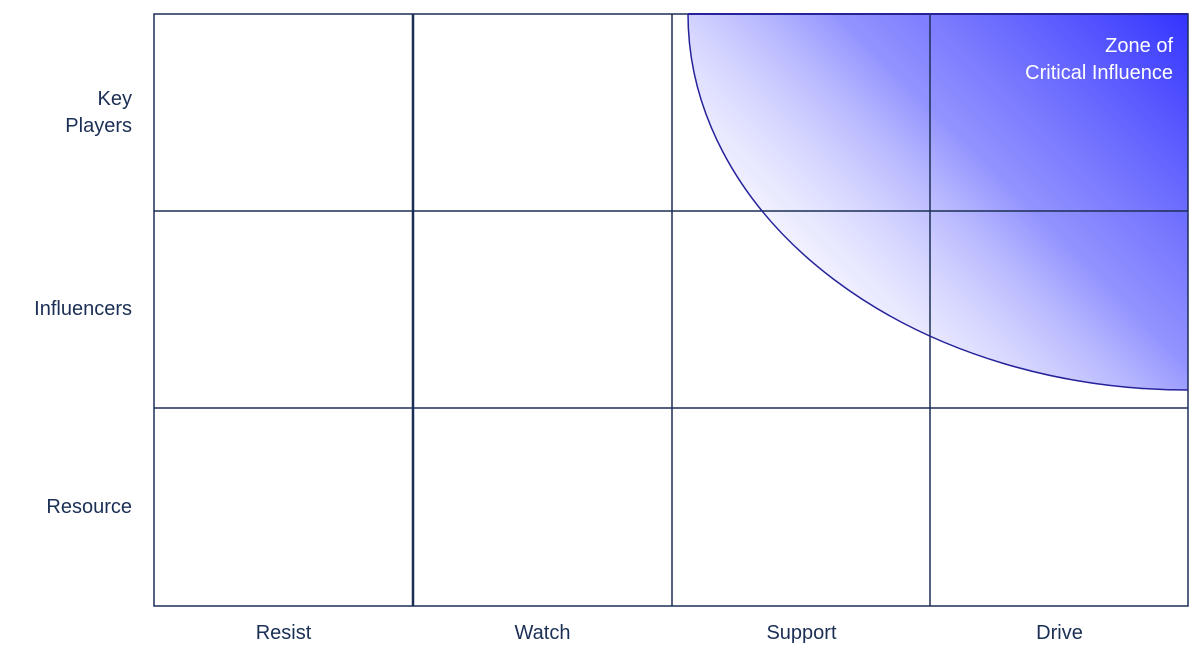 The height and width of the screenshot is (661, 1200). I want to click on column-label-resist: Resist, so click(283, 633).